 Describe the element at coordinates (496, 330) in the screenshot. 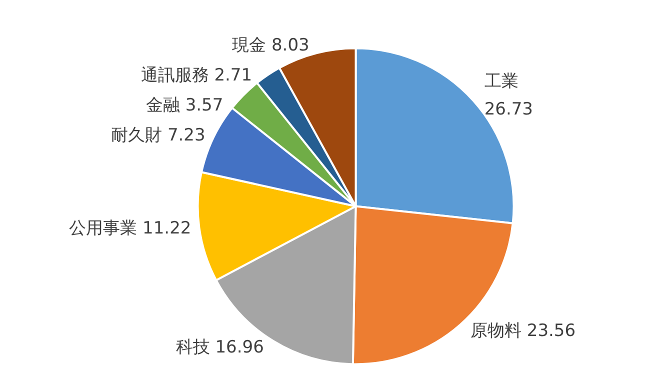

I see `slice-label: 原物料` at that location.